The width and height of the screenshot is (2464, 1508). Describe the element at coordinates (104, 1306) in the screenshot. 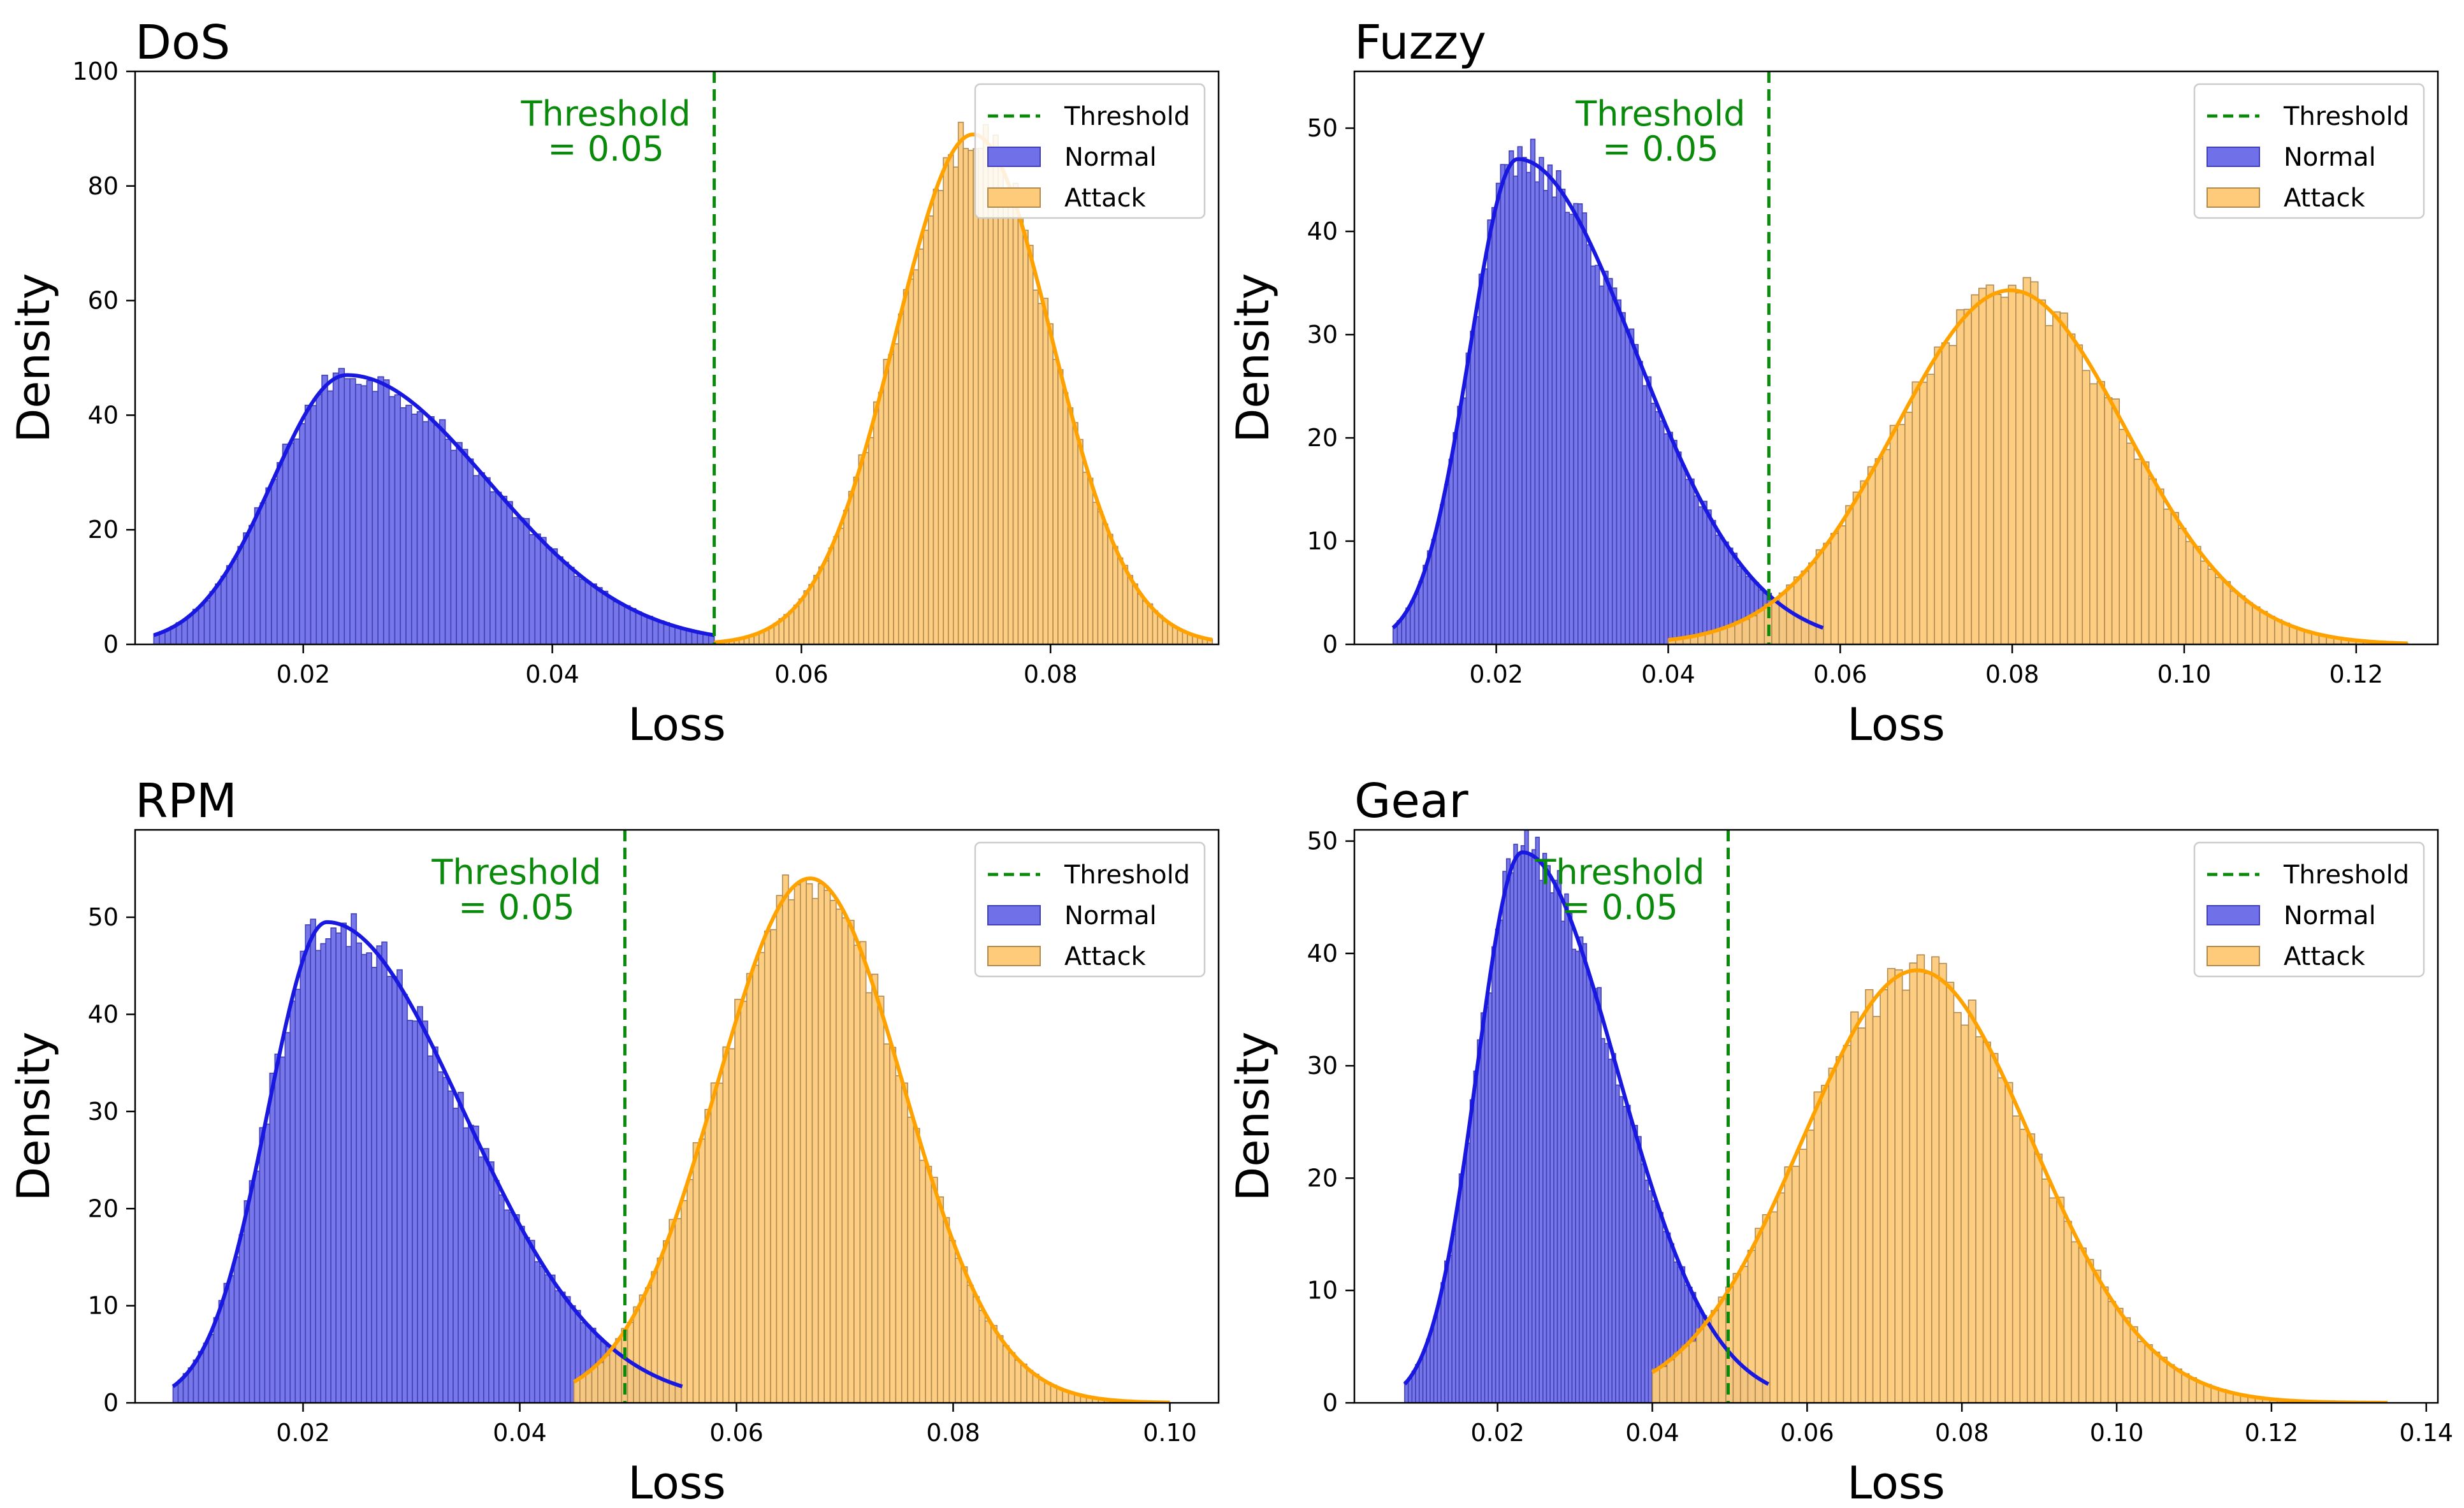

I see `y-tick-label: 10` at that location.